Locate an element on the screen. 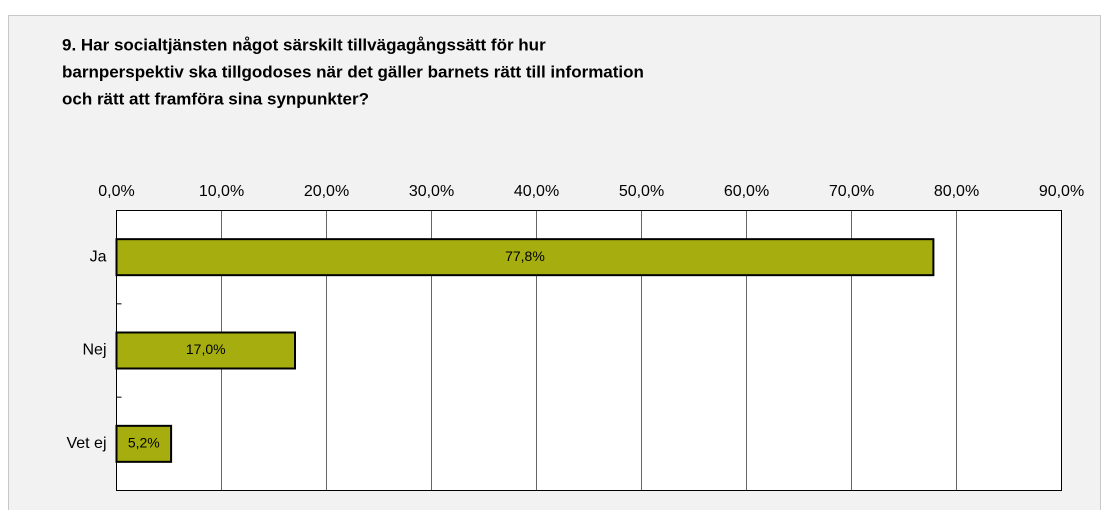  x-tick-label: 20,0% is located at coordinates (326, 191).